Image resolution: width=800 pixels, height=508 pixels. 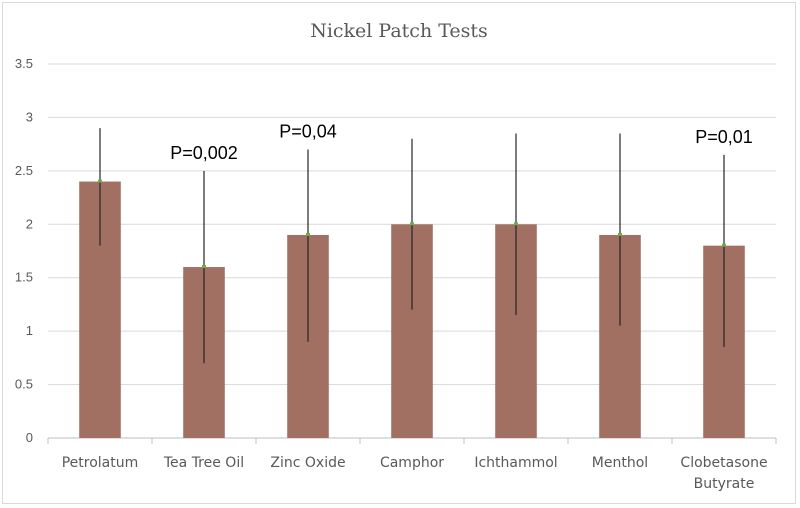 I want to click on x-tick-label: Menthol, so click(x=620, y=463).